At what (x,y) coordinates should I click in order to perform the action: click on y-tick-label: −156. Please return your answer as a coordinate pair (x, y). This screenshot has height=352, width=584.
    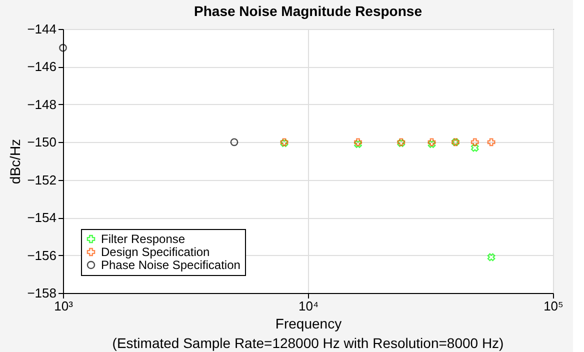
    Looking at the image, I should click on (41, 255).